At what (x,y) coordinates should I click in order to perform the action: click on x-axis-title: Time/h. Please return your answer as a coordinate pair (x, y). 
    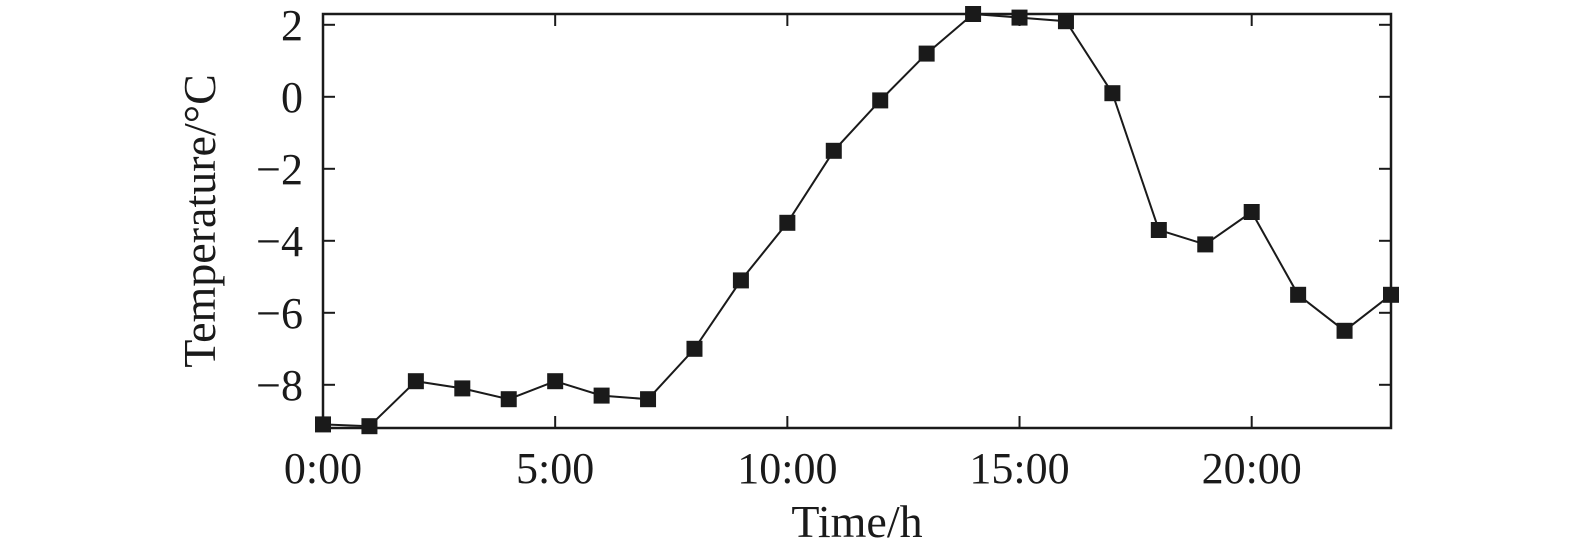
    Looking at the image, I should click on (856, 521).